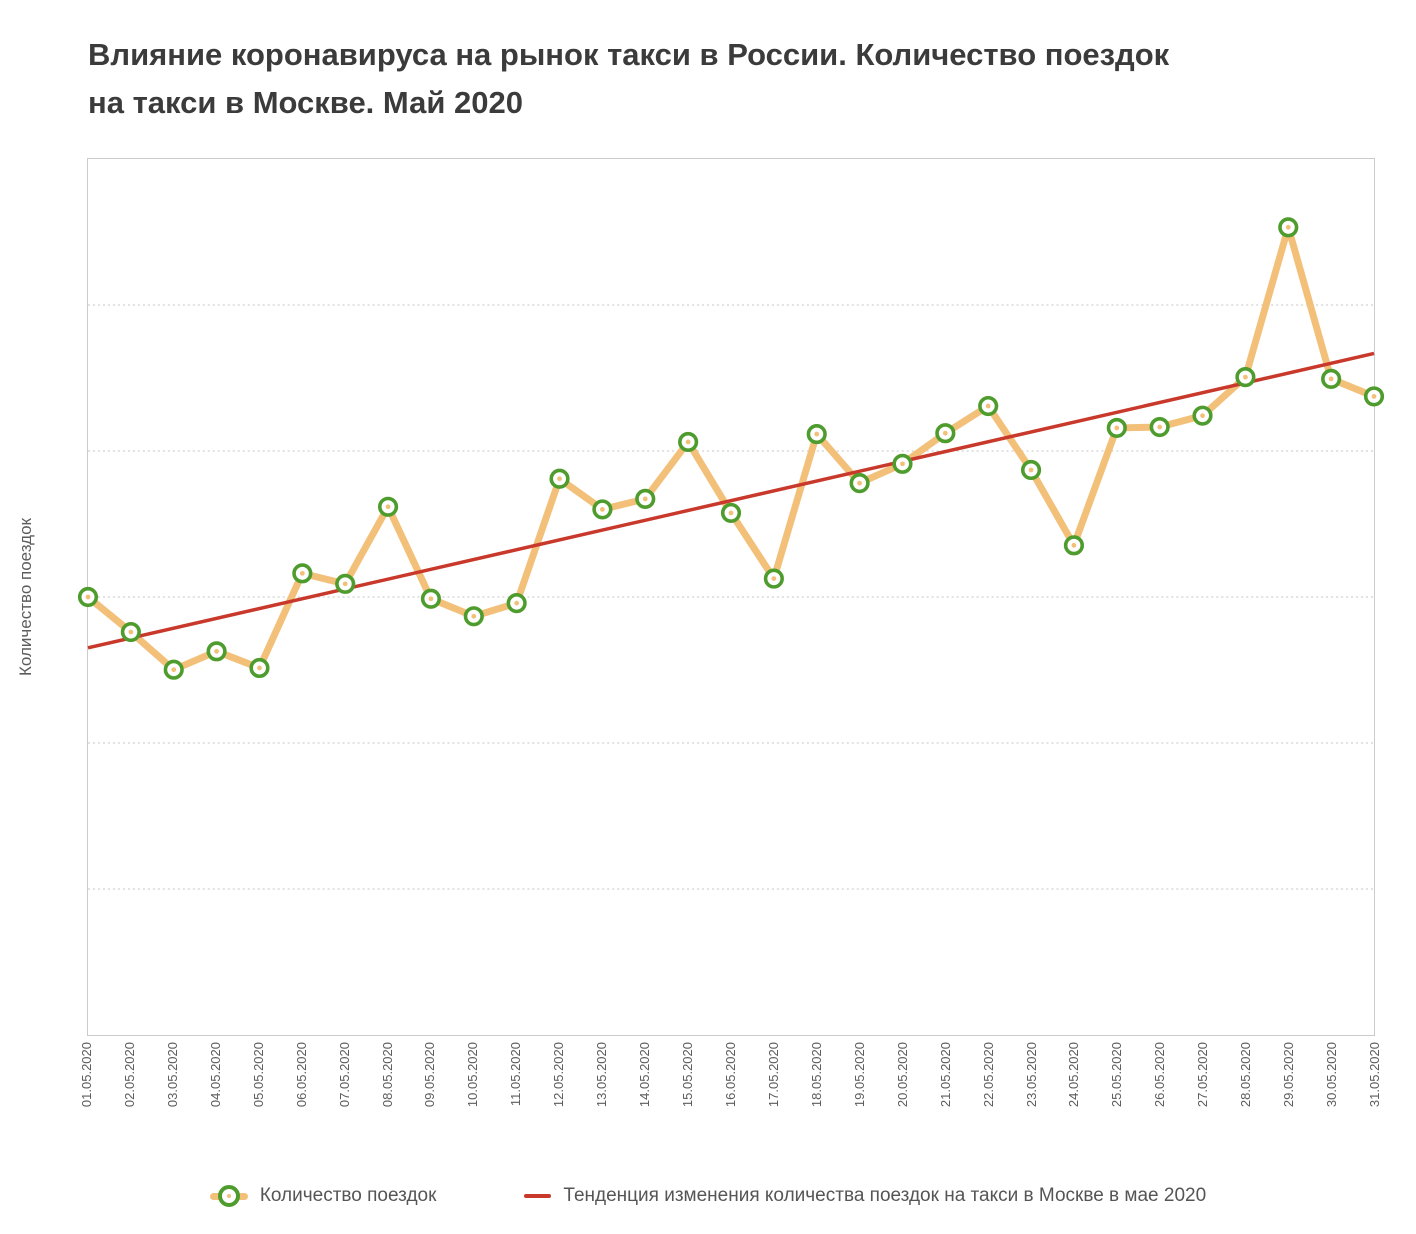 This screenshot has width=1416, height=1234. What do you see at coordinates (1074, 1075) in the screenshot?
I see `x-tick-label: 24.05.2020` at bounding box center [1074, 1075].